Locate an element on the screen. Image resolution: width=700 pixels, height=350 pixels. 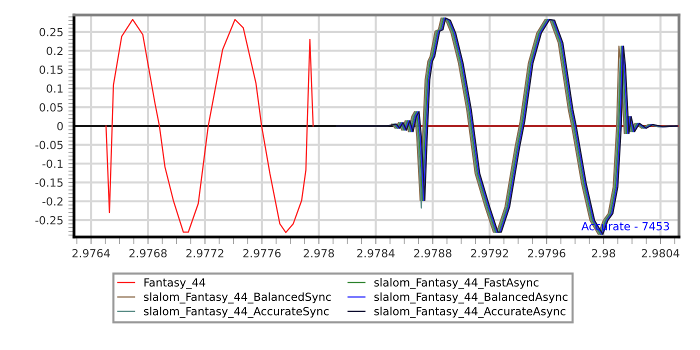
y-tick-label: 0 is located at coordinates (60, 126).